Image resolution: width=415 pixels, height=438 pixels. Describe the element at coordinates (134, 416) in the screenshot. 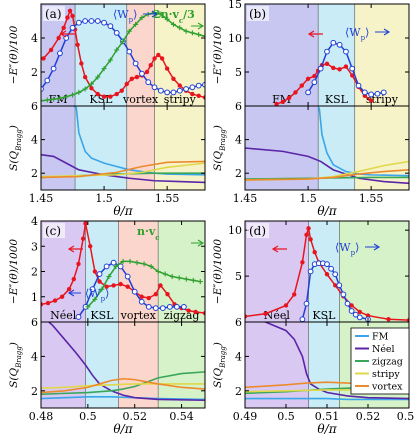

I see `x-tick-label: 0.52` at that location.